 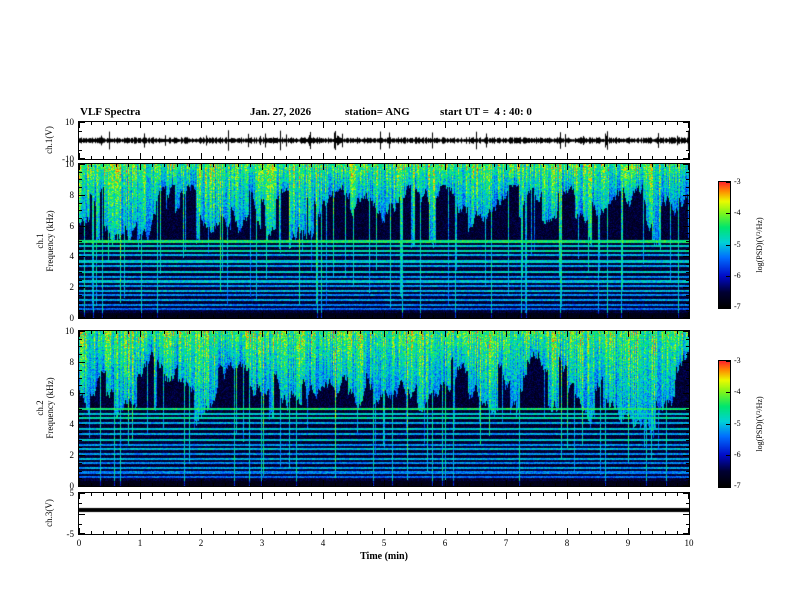 I want to click on x-tick-label: 9, so click(x=628, y=543).